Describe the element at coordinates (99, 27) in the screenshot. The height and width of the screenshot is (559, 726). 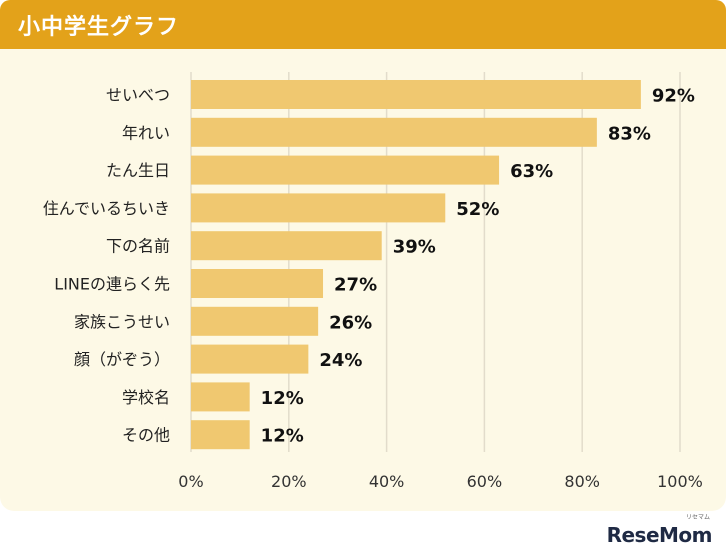
I see `chart-title: 小中学生グラフ` at that location.